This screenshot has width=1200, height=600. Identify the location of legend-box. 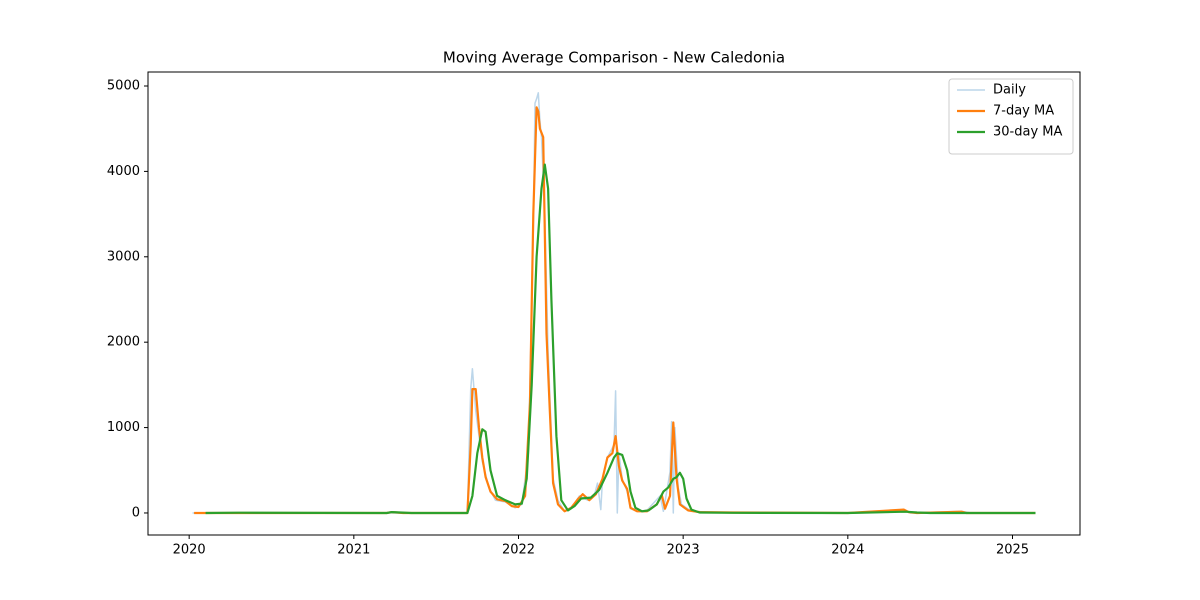
(1011, 116).